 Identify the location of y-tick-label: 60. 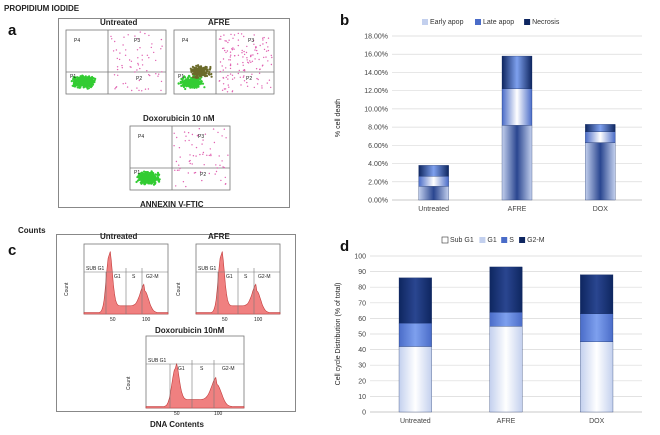
(362, 319).